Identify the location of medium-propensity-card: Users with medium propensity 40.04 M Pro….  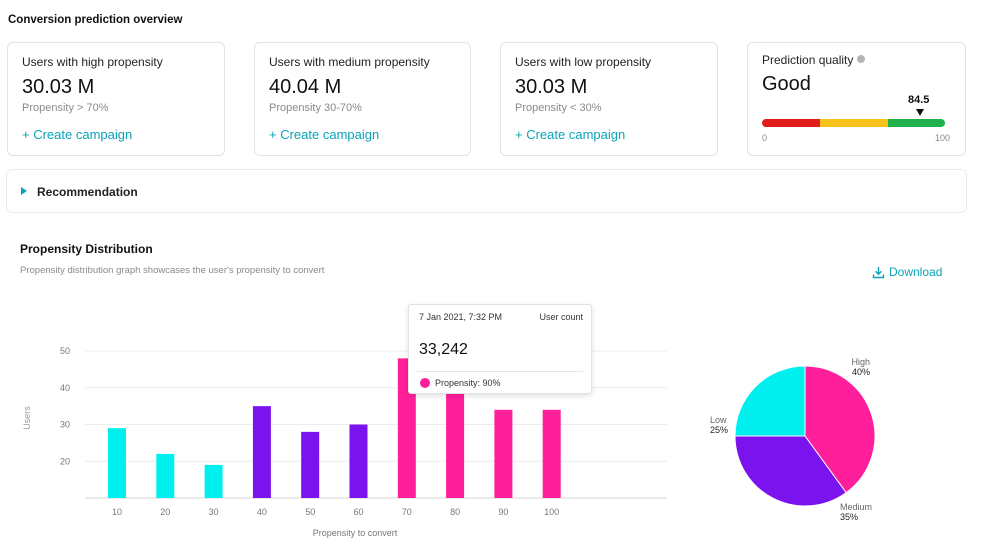
(362, 99).